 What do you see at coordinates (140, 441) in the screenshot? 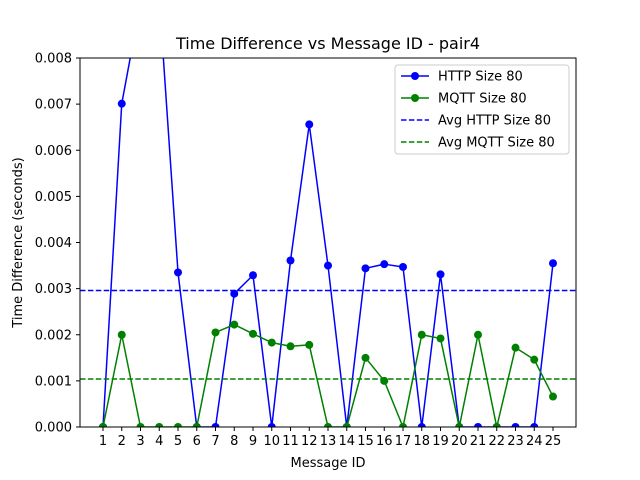
I see `x-tick-label: 3` at bounding box center [140, 441].